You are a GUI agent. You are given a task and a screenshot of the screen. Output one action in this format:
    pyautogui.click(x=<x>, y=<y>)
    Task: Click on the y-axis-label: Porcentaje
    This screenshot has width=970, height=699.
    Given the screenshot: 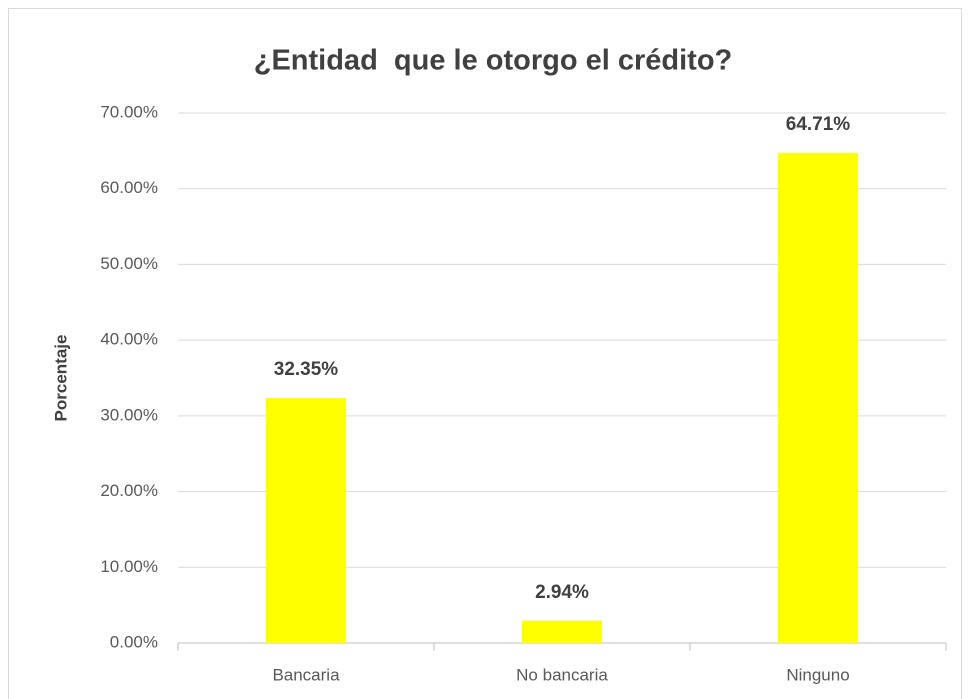 What is the action you would take?
    pyautogui.click(x=60, y=378)
    